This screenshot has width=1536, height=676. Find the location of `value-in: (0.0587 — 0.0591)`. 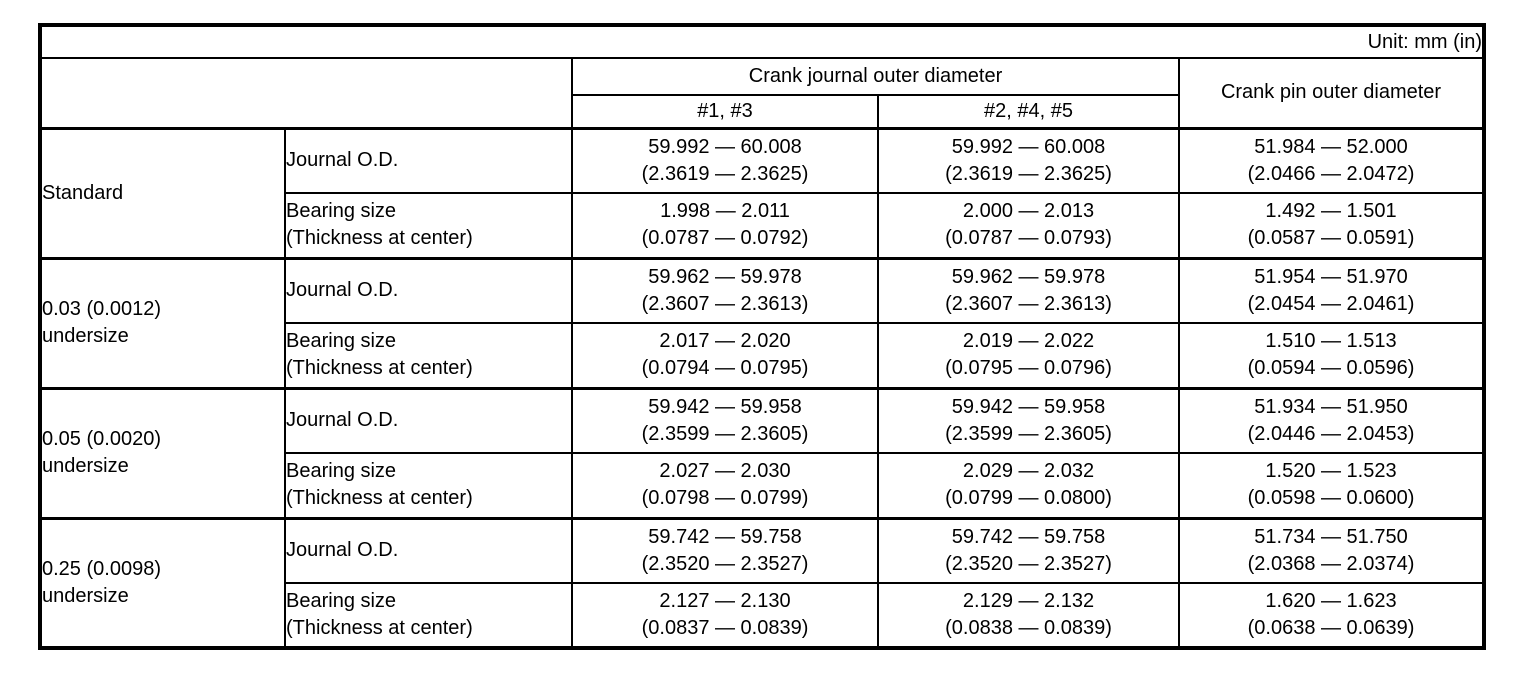

value-in: (0.0587 — 0.0591) is located at coordinates (1331, 238).